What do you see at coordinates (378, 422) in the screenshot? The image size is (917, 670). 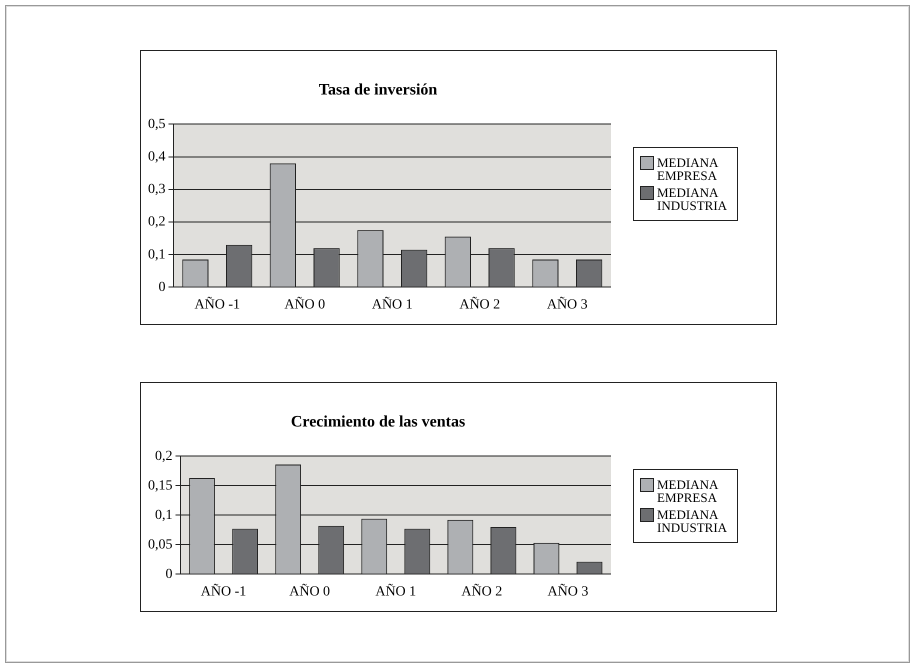 I see `chart-title: Crecimiento de las ventas` at bounding box center [378, 422].